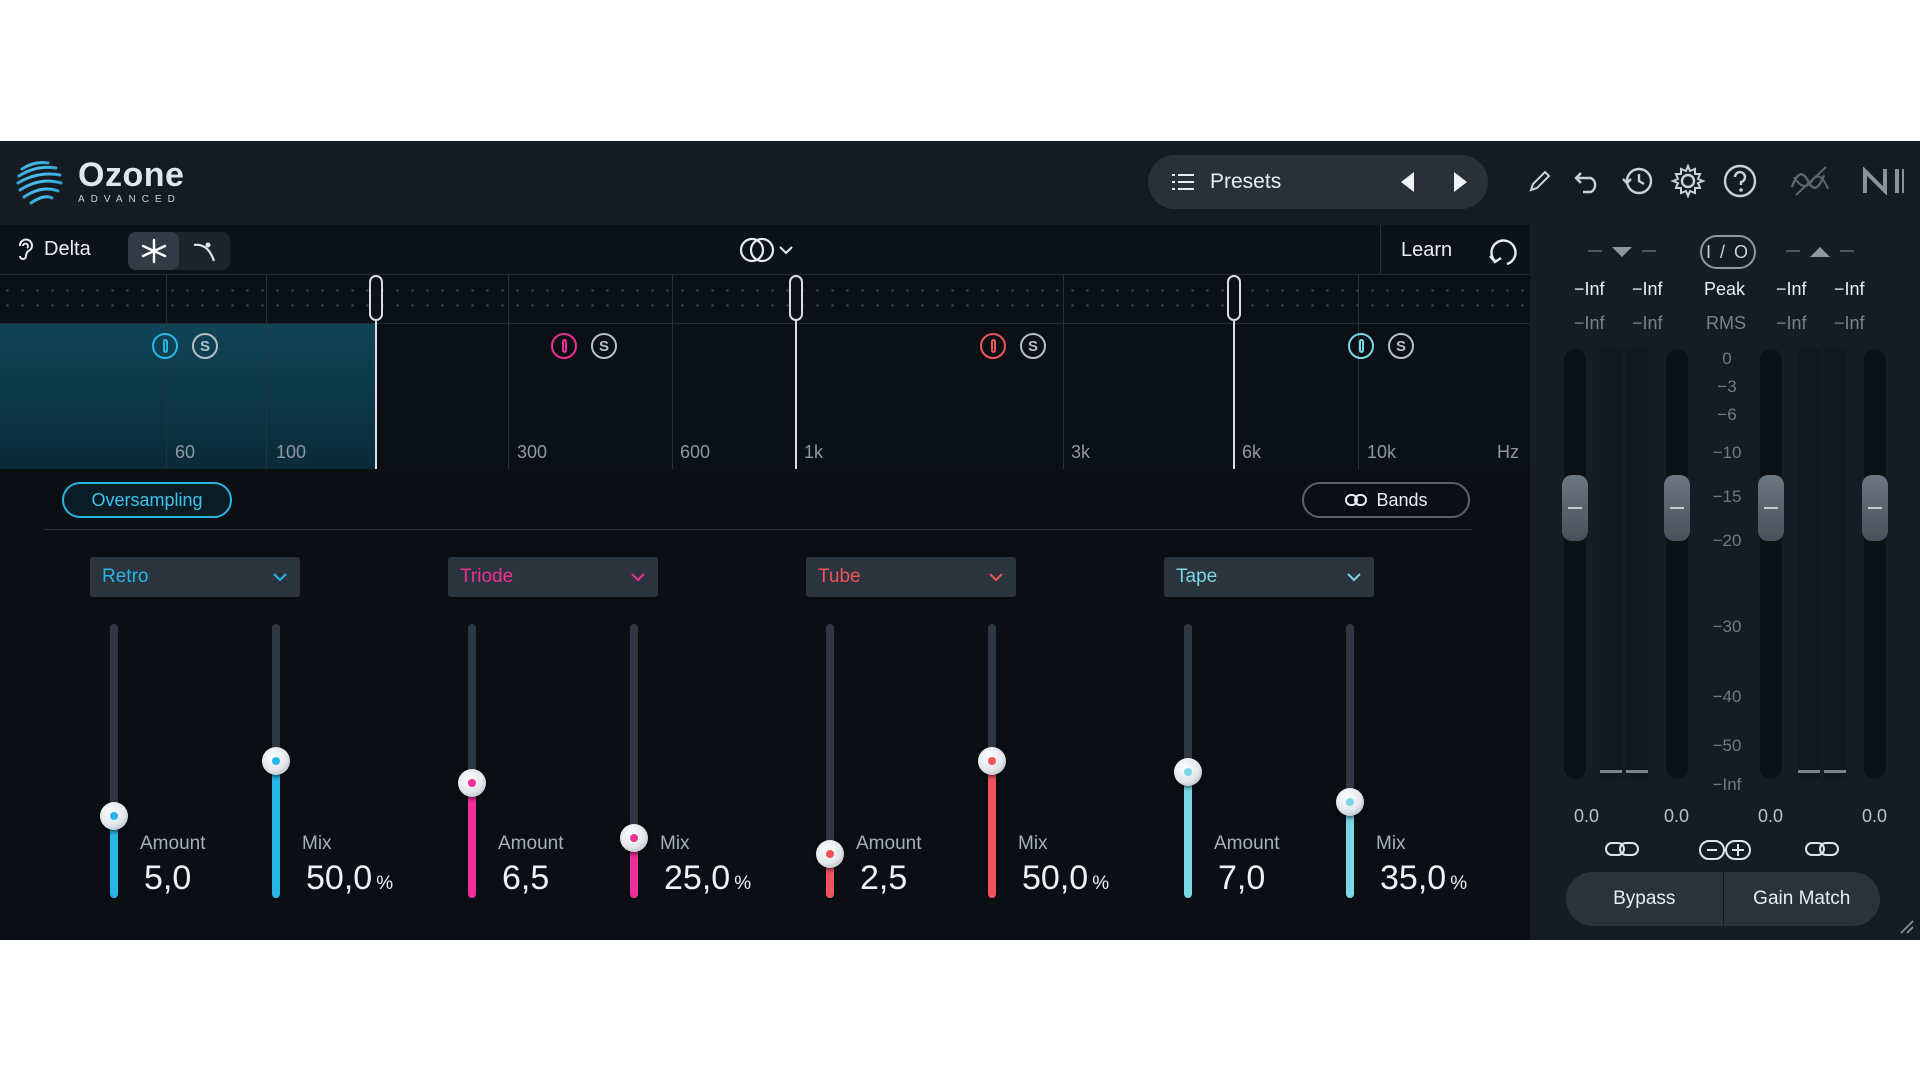 Image resolution: width=1920 pixels, height=1080 pixels. What do you see at coordinates (1875, 564) in the screenshot?
I see `output-right-gain-fader` at bounding box center [1875, 564].